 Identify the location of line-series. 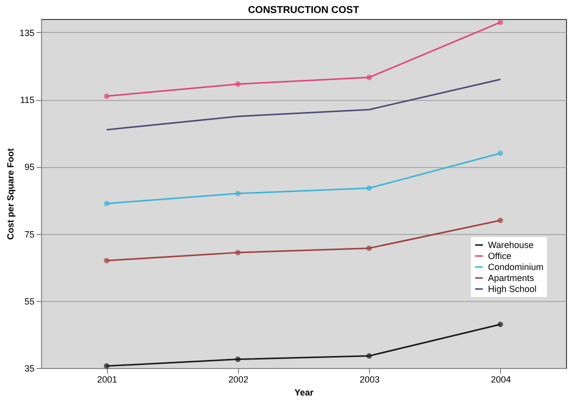
(304, 104).